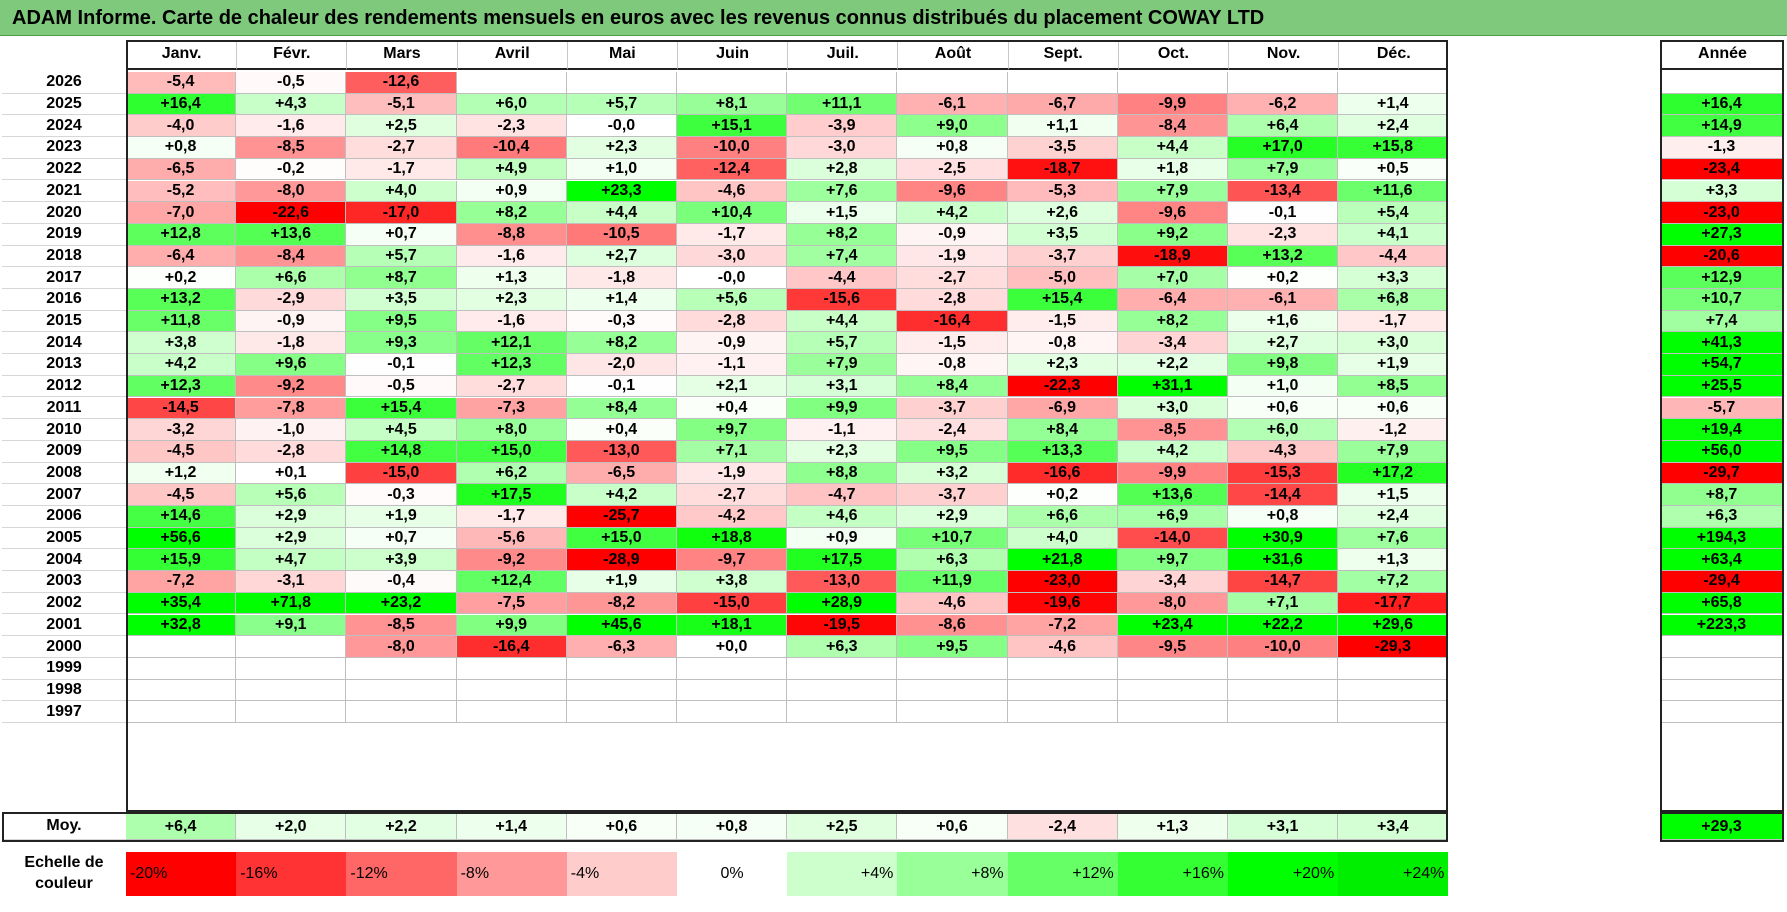  Describe the element at coordinates (732, 321) in the screenshot. I see `heatmap-cell: -2,8` at that location.